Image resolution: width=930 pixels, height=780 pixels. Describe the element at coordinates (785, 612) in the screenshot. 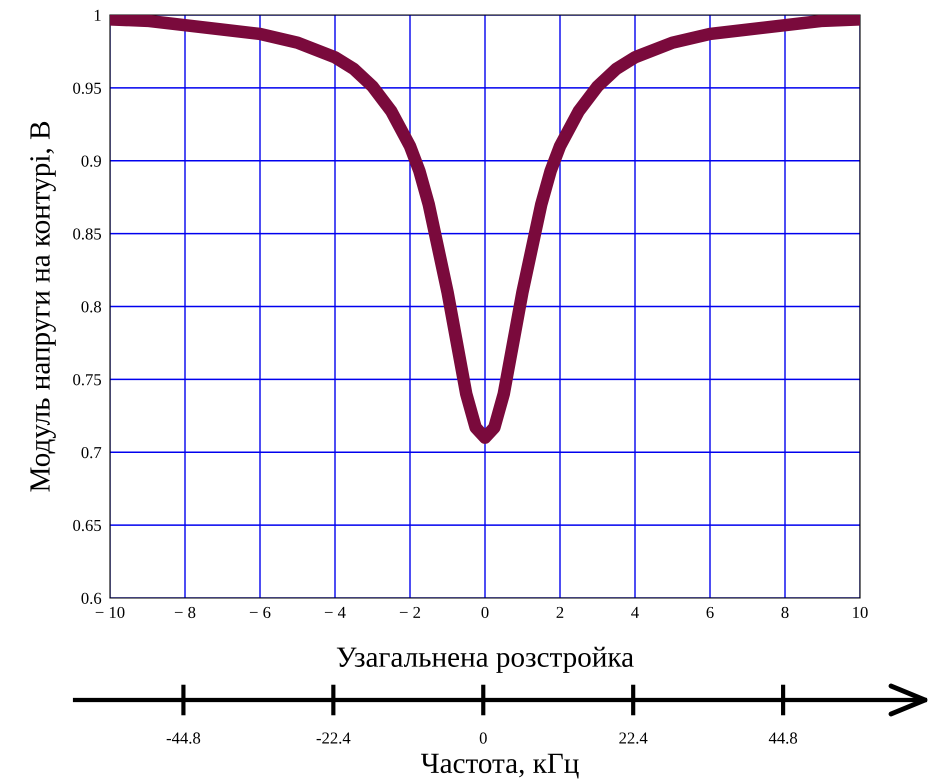

I see `x-tick-label: 8` at that location.